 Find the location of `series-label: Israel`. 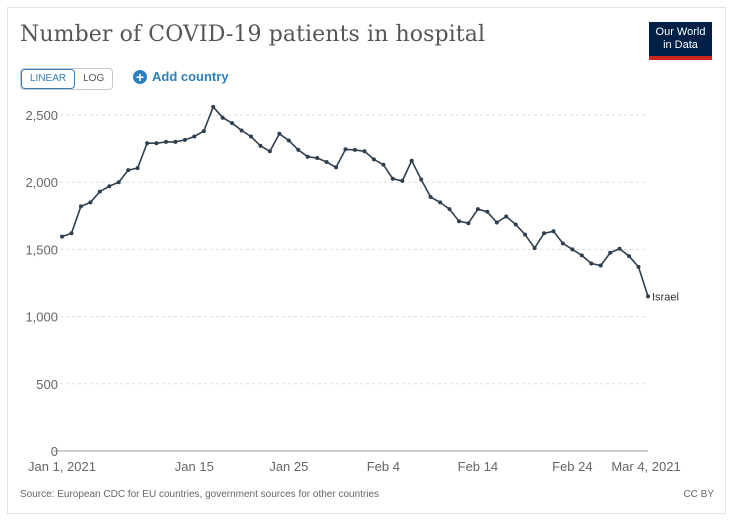

series-label: Israel is located at coordinates (665, 297).